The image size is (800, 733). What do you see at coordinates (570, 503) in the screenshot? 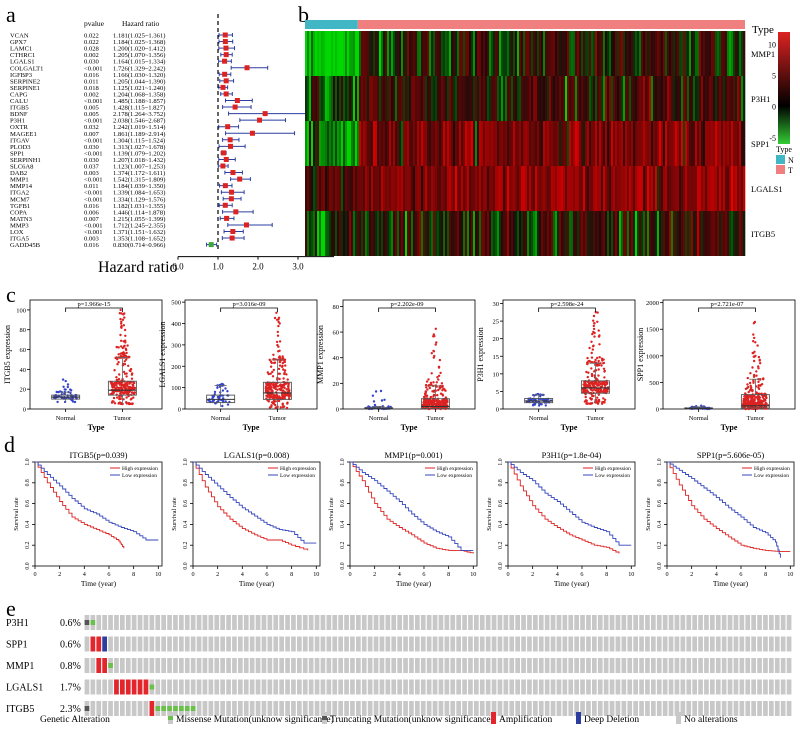
I see `km-curve-low` at bounding box center [570, 503].